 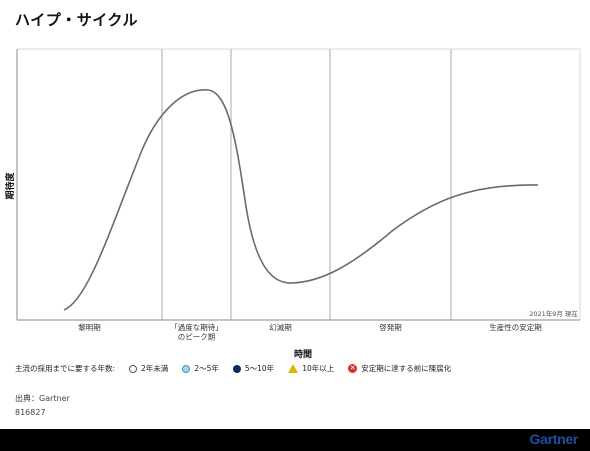 What do you see at coordinates (196, 332) in the screenshot?
I see `phase-label-2: 「過度な期待」のピーク期` at bounding box center [196, 332].